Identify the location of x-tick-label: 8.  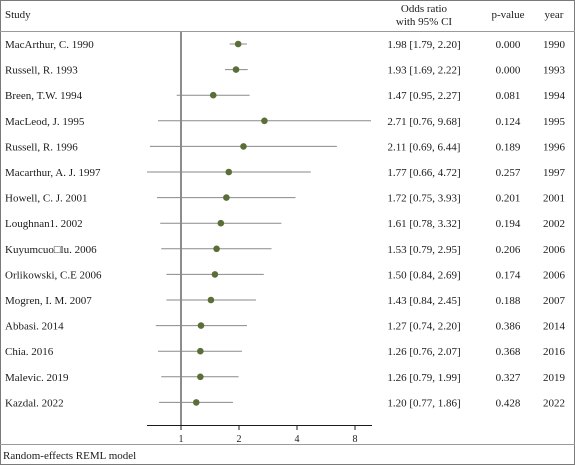
(355, 439).